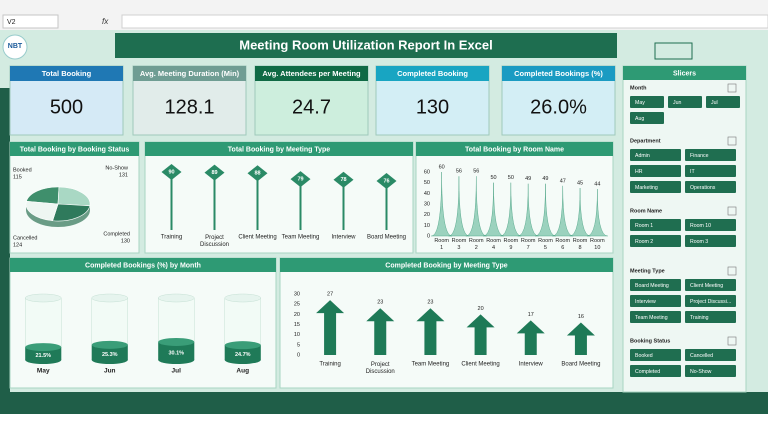 Image resolution: width=768 pixels, height=421 pixels. Describe the element at coordinates (640, 103) in the screenshot. I see `slicer-item: May` at that location.